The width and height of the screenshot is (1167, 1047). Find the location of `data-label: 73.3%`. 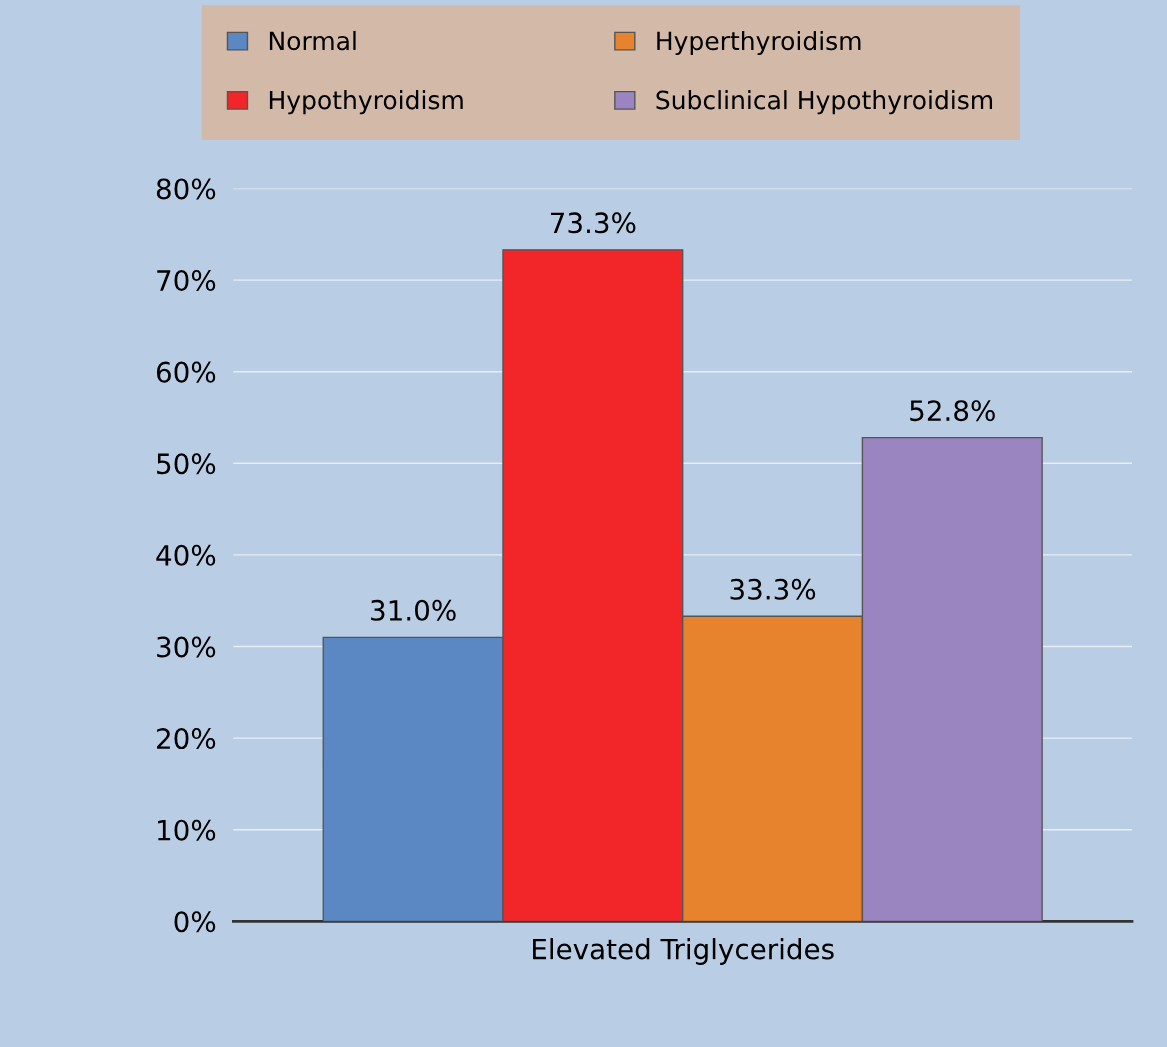

data-label: 73.3% is located at coordinates (593, 223).